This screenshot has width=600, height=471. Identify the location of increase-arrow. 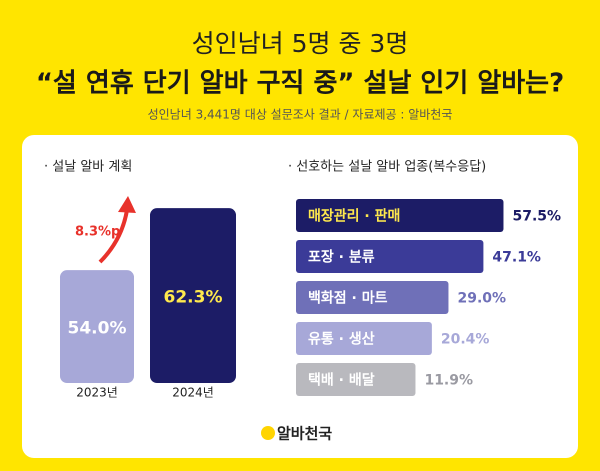
(113, 236).